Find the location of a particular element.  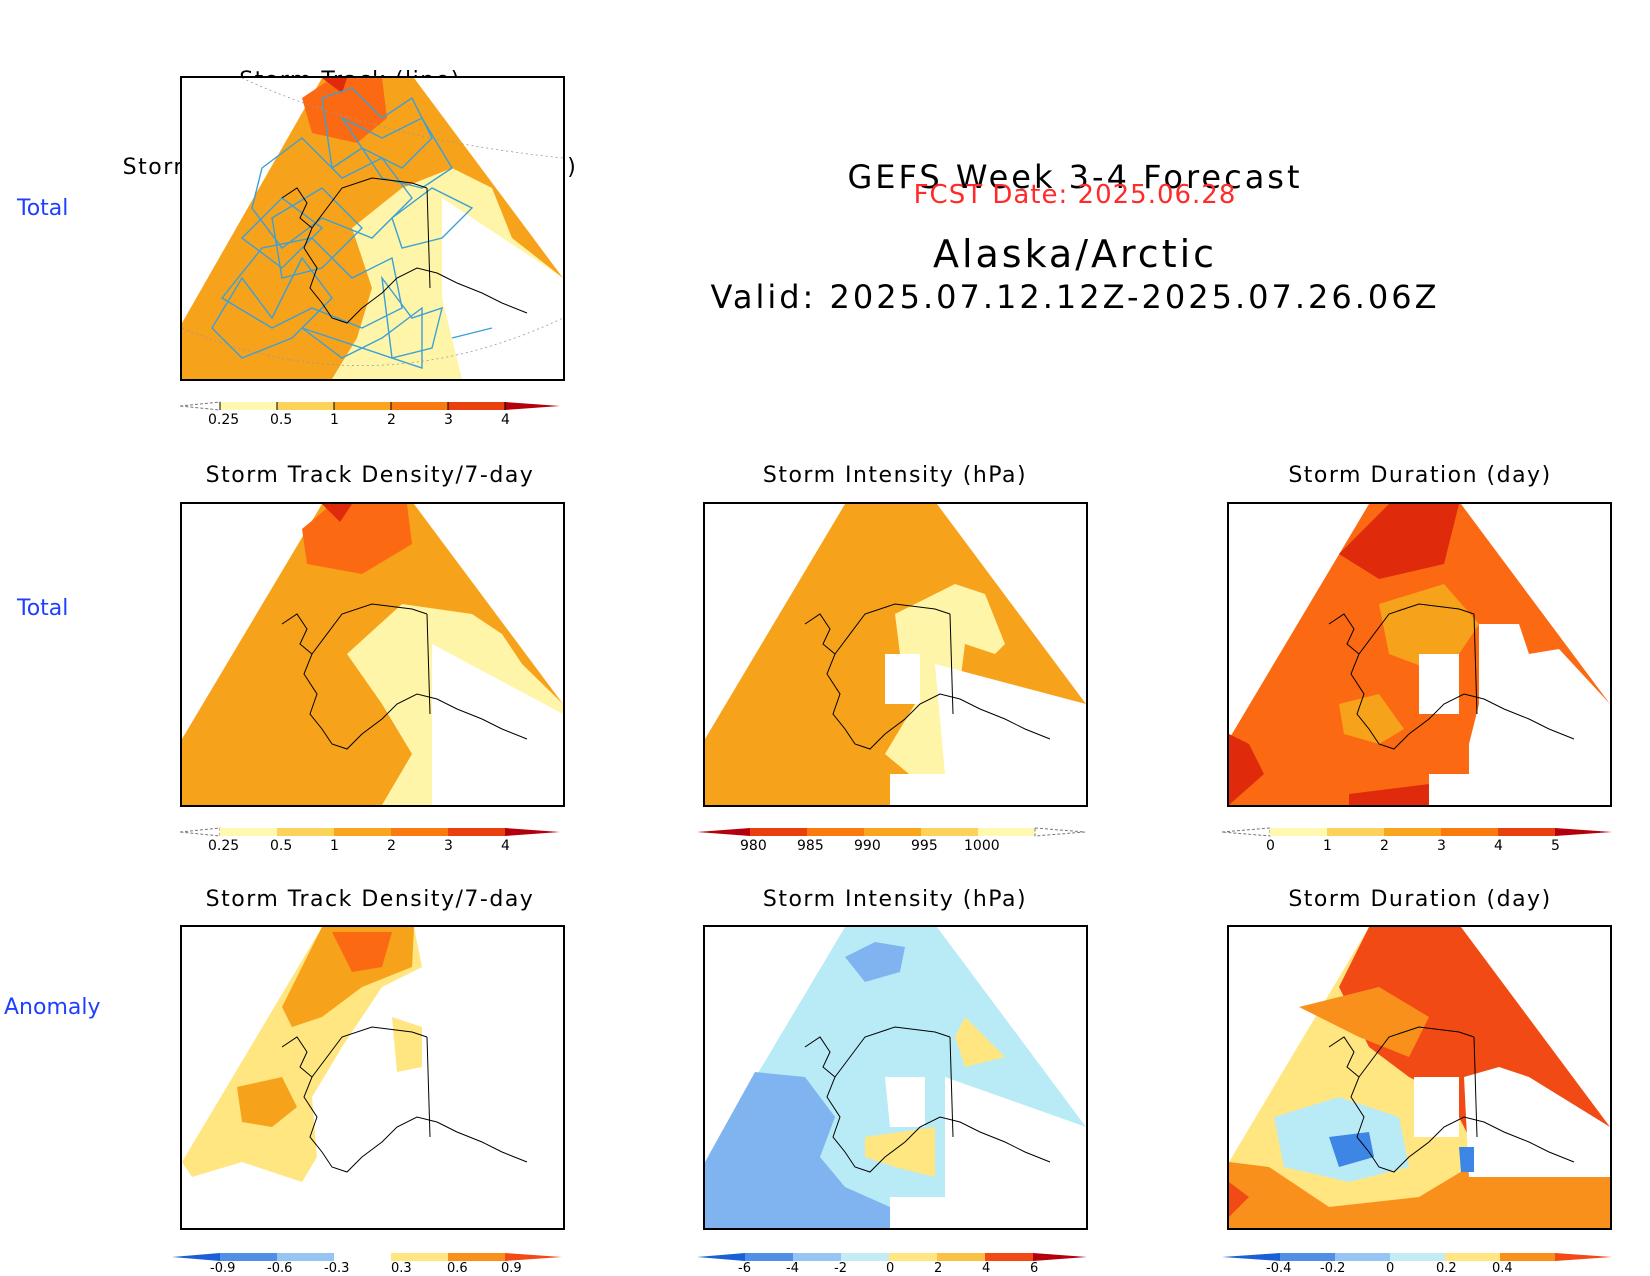

panel-title-total-density: Storm Track Density/7-day is located at coordinates (370, 475).